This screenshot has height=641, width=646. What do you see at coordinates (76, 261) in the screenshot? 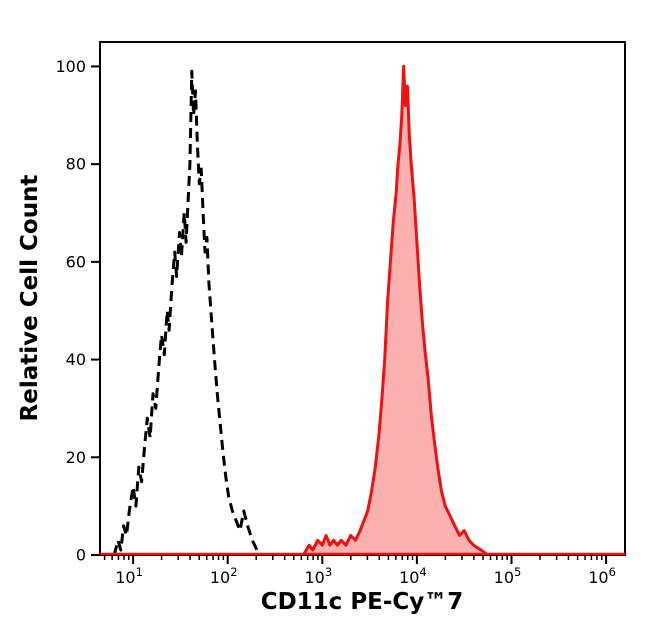
I see `y-tick-label: 60` at bounding box center [76, 261].